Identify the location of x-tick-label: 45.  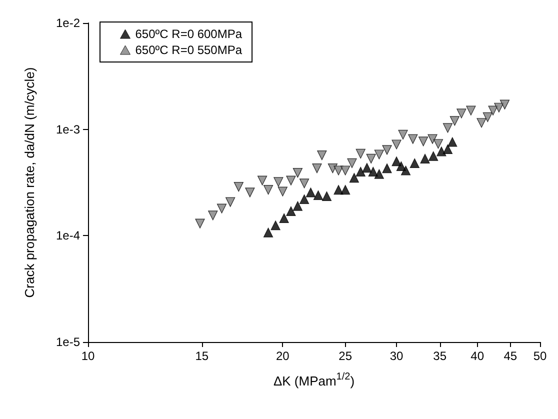
(511, 356).